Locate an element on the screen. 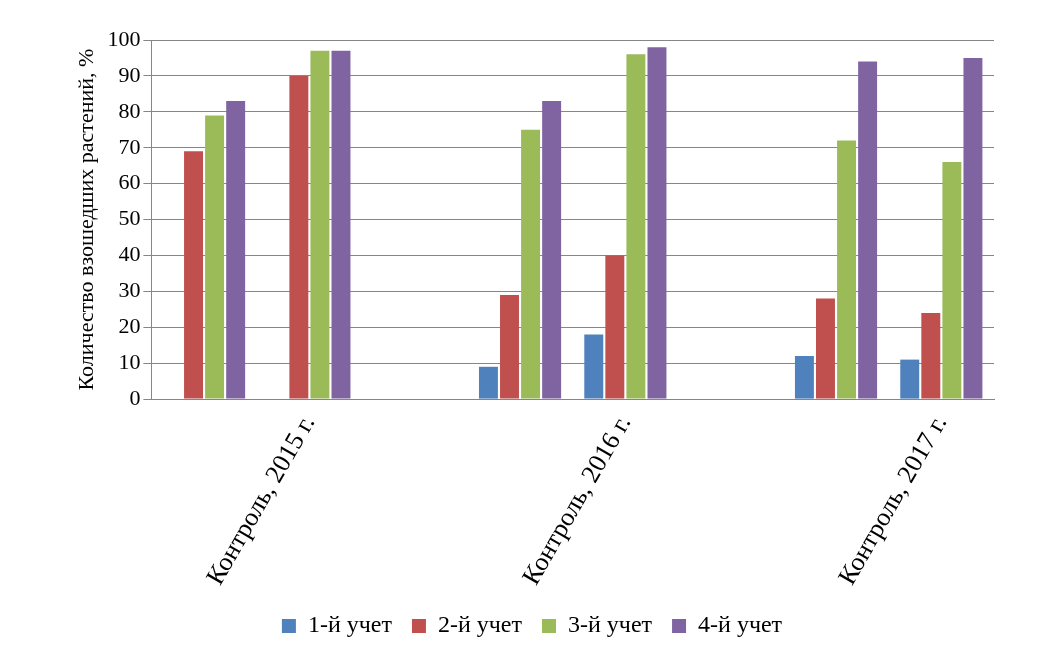  y-tick-label: 0 is located at coordinates (135, 397).